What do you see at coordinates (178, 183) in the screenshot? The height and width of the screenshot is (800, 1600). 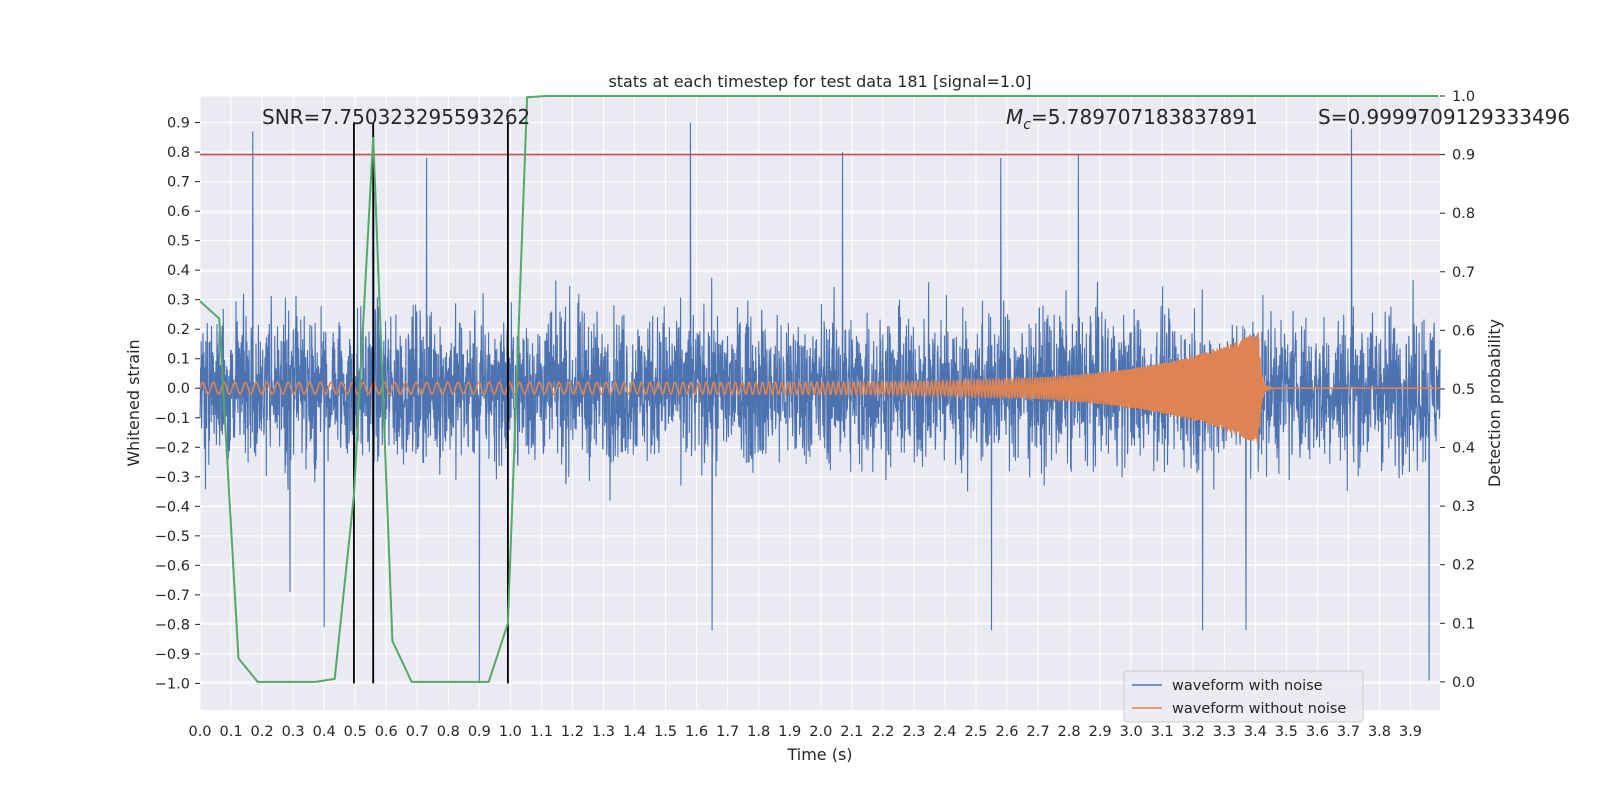 I see `y-tick-label: 0.7` at bounding box center [178, 183].